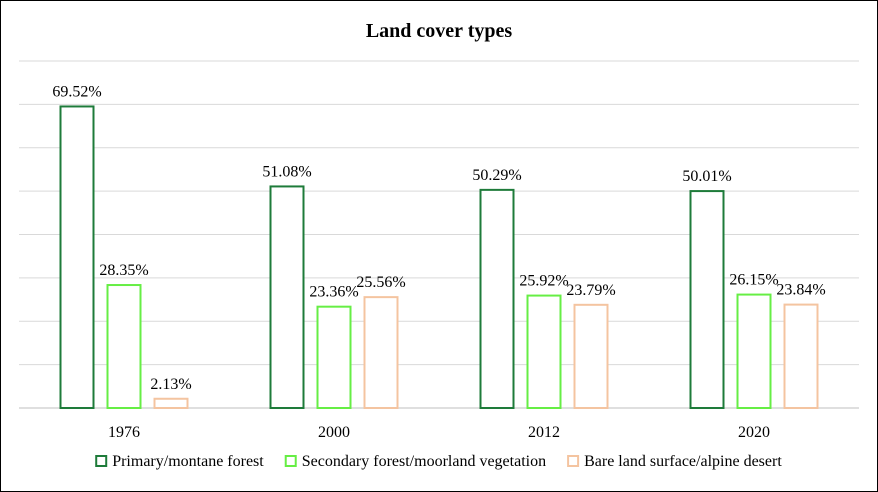  I want to click on data-label: 23.79%, so click(590, 290).